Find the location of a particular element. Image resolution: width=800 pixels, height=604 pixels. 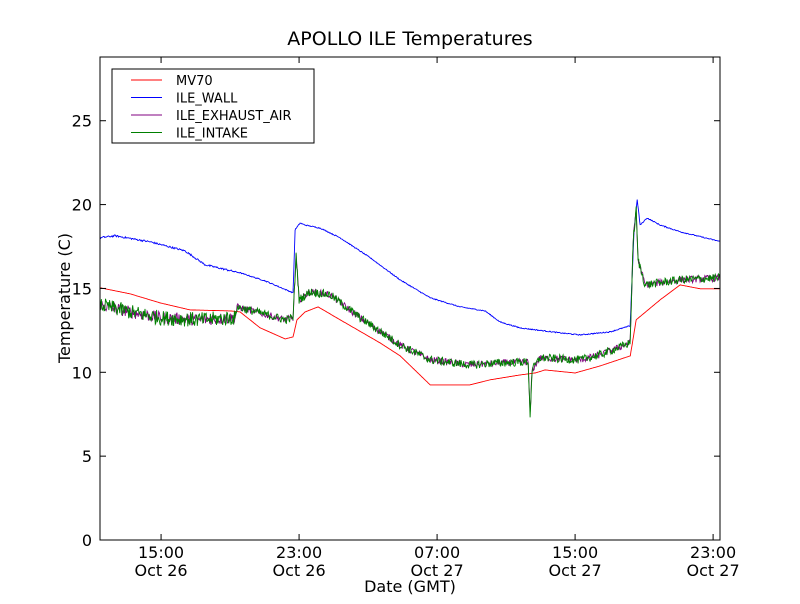

legend-box is located at coordinates (213, 106).